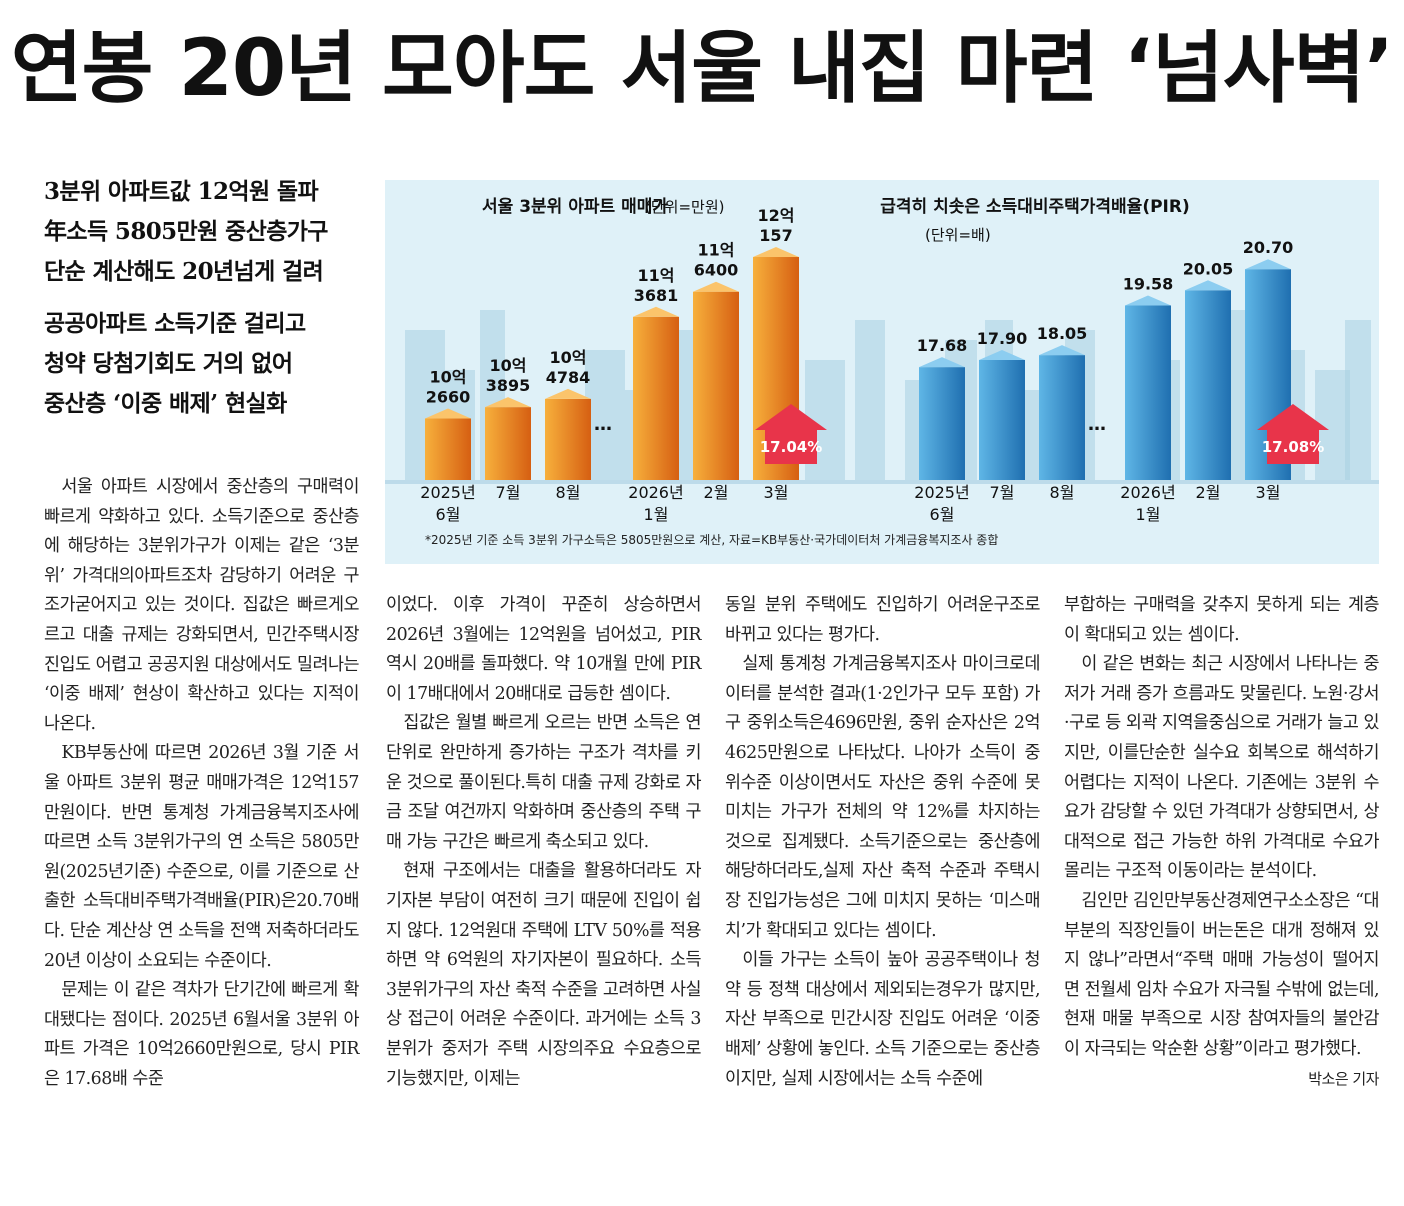 The height and width of the screenshot is (1206, 1404). I want to click on chart-data-label: 17.68, so click(942, 345).